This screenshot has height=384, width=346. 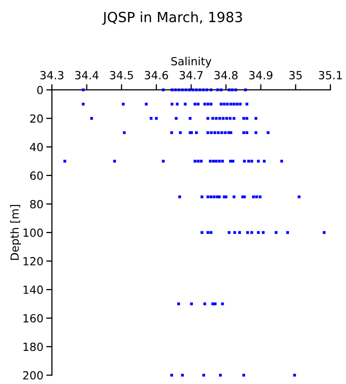 What do you see at coordinates (260, 75) in the screenshot?
I see `x-tick-label: 34.9` at bounding box center [260, 75].